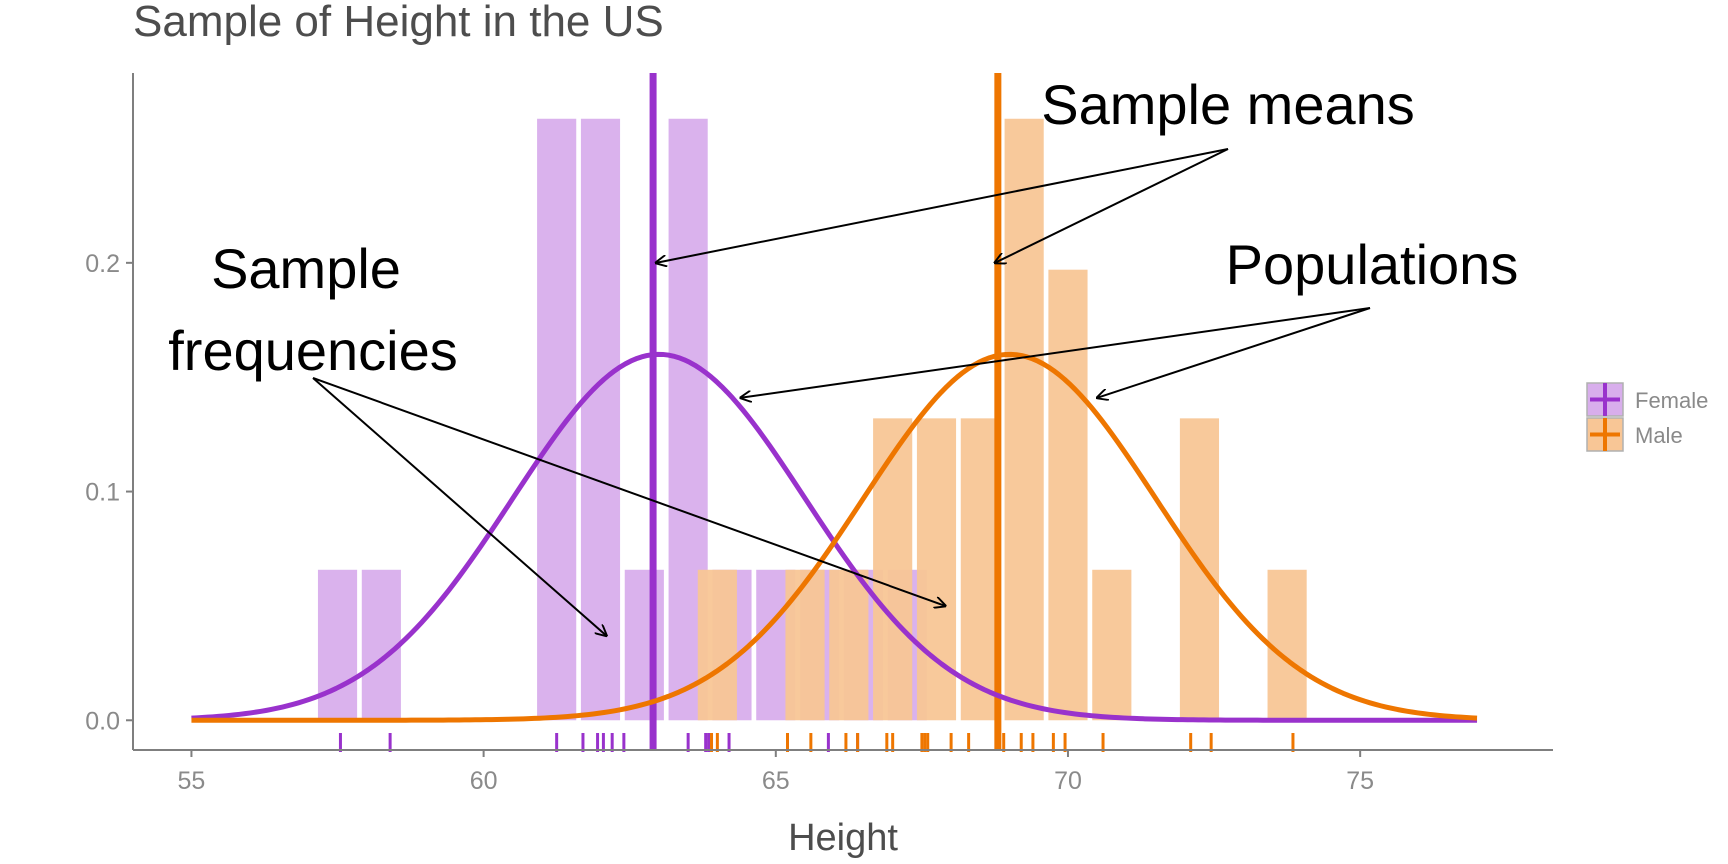 The width and height of the screenshot is (1728, 864). I want to click on annotation-sample-frequencies-line1: Sample, so click(306, 268).